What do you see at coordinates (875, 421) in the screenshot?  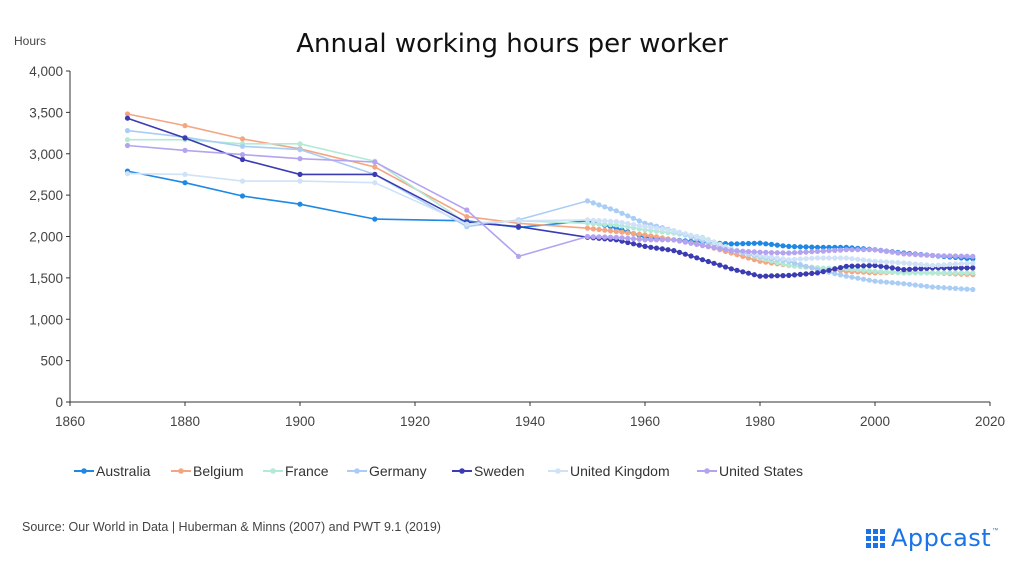 I see `x-tick-label: 2000` at bounding box center [875, 421].